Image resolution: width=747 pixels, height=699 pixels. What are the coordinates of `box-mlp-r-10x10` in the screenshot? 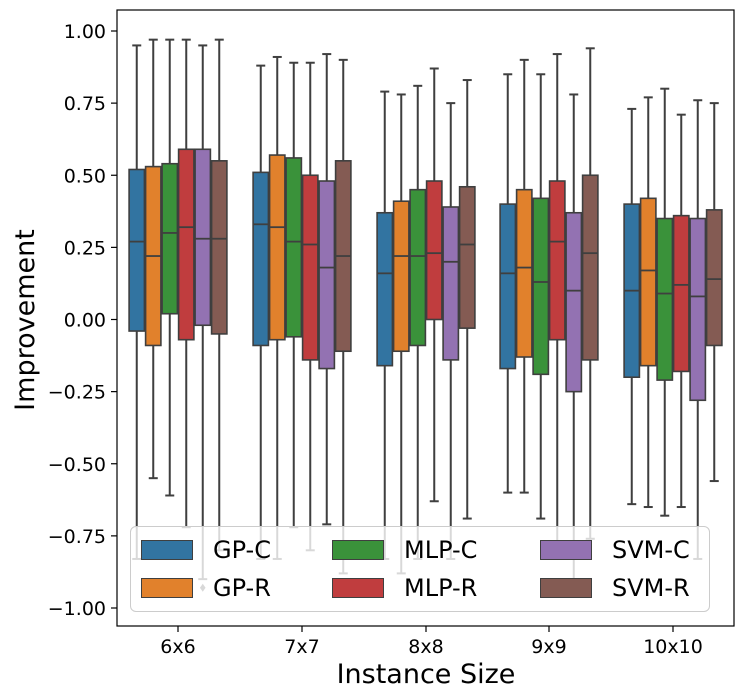 It's located at (681, 293).